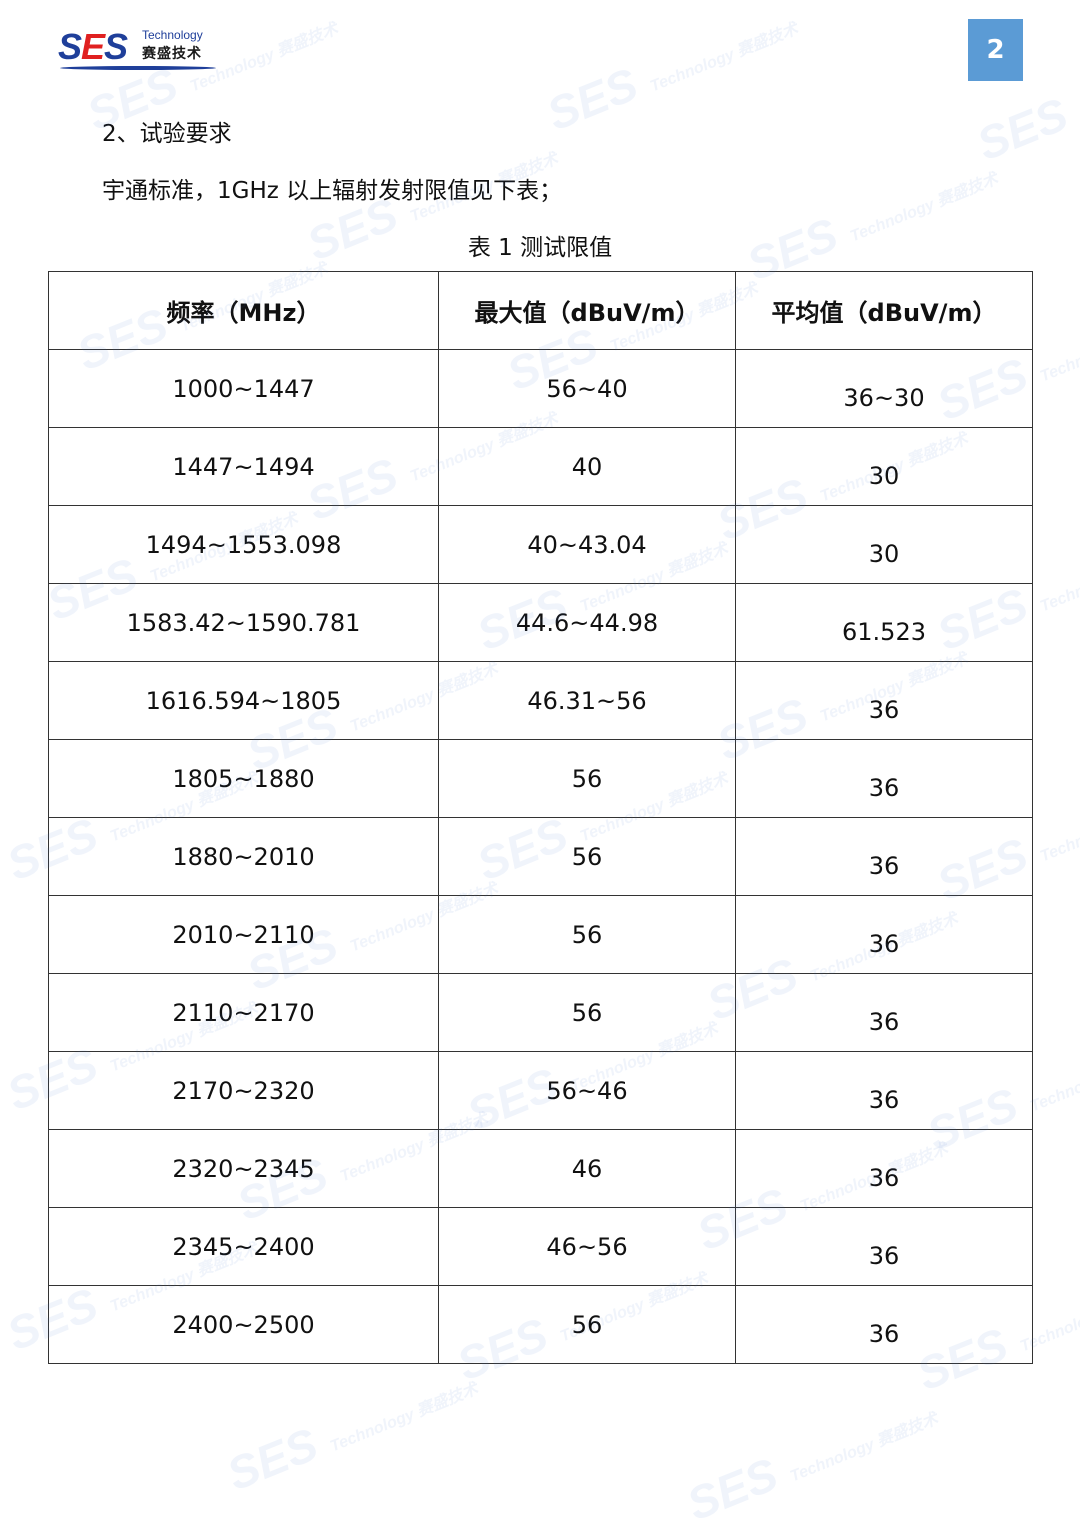  What do you see at coordinates (995, 50) in the screenshot?
I see `page-number-badge: 2` at bounding box center [995, 50].